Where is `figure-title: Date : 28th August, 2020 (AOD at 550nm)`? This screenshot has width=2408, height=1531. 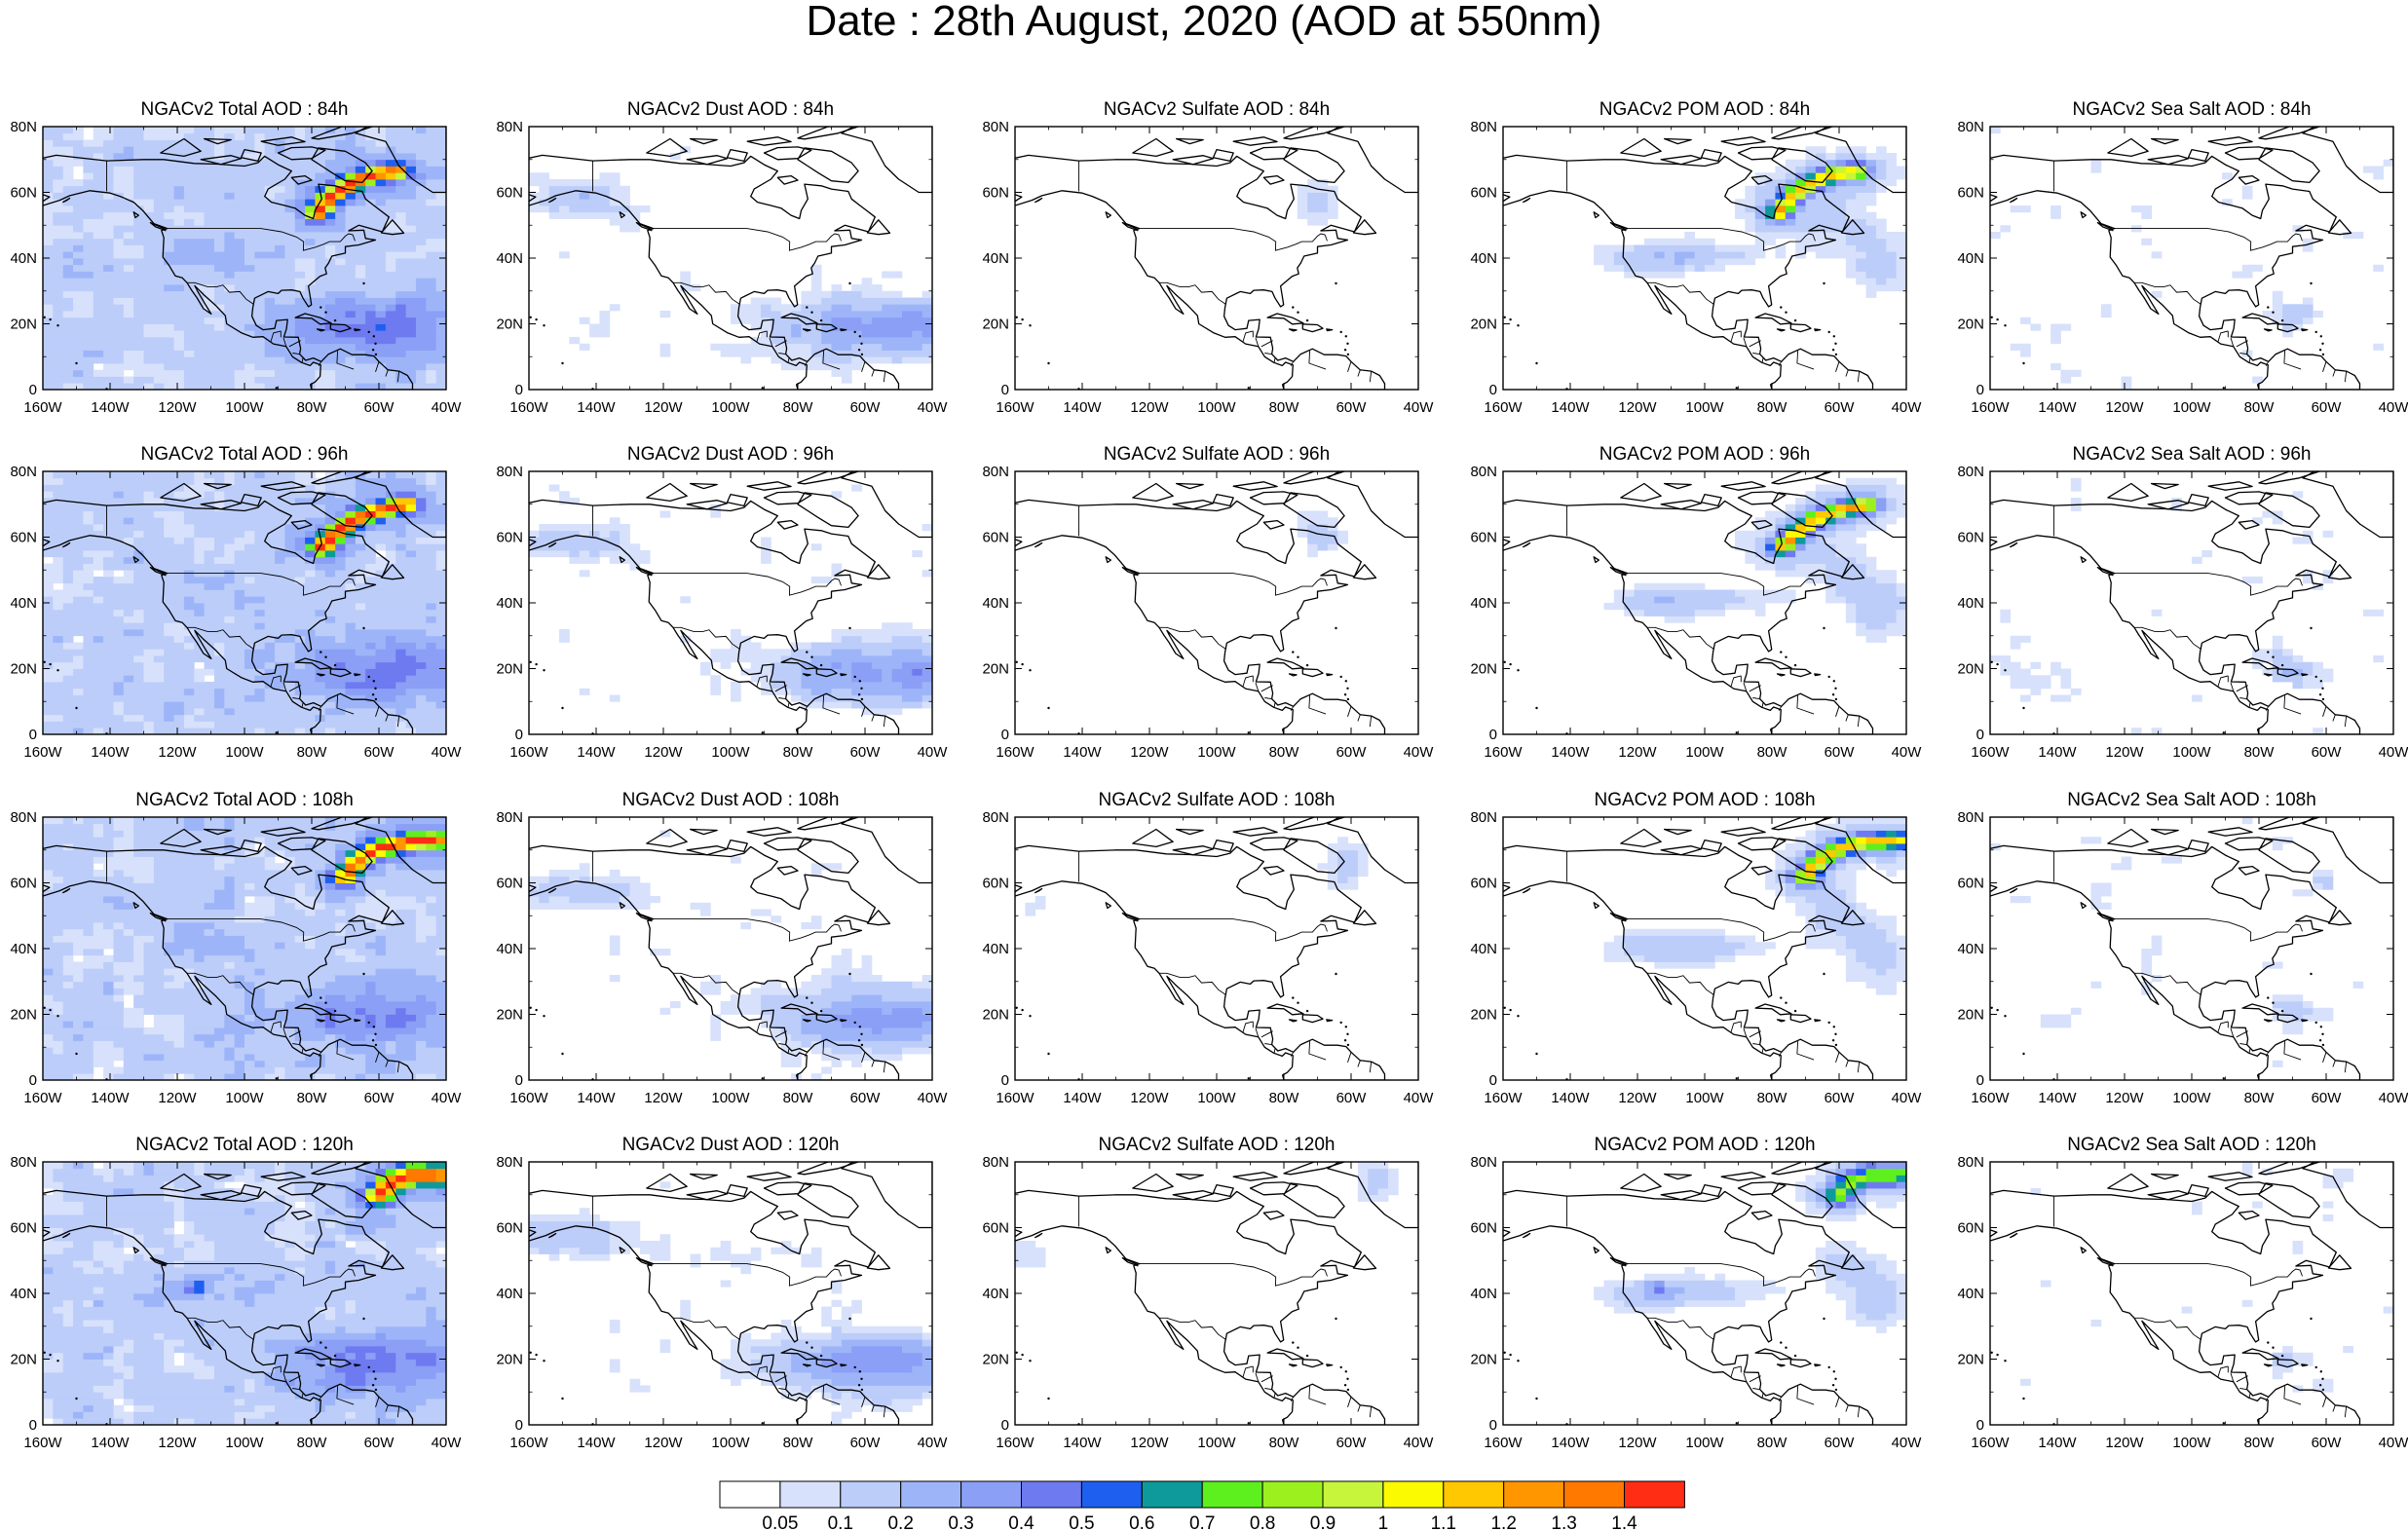 figure-title: Date : 28th August, 2020 (AOD at 550nm) is located at coordinates (1204, 22).